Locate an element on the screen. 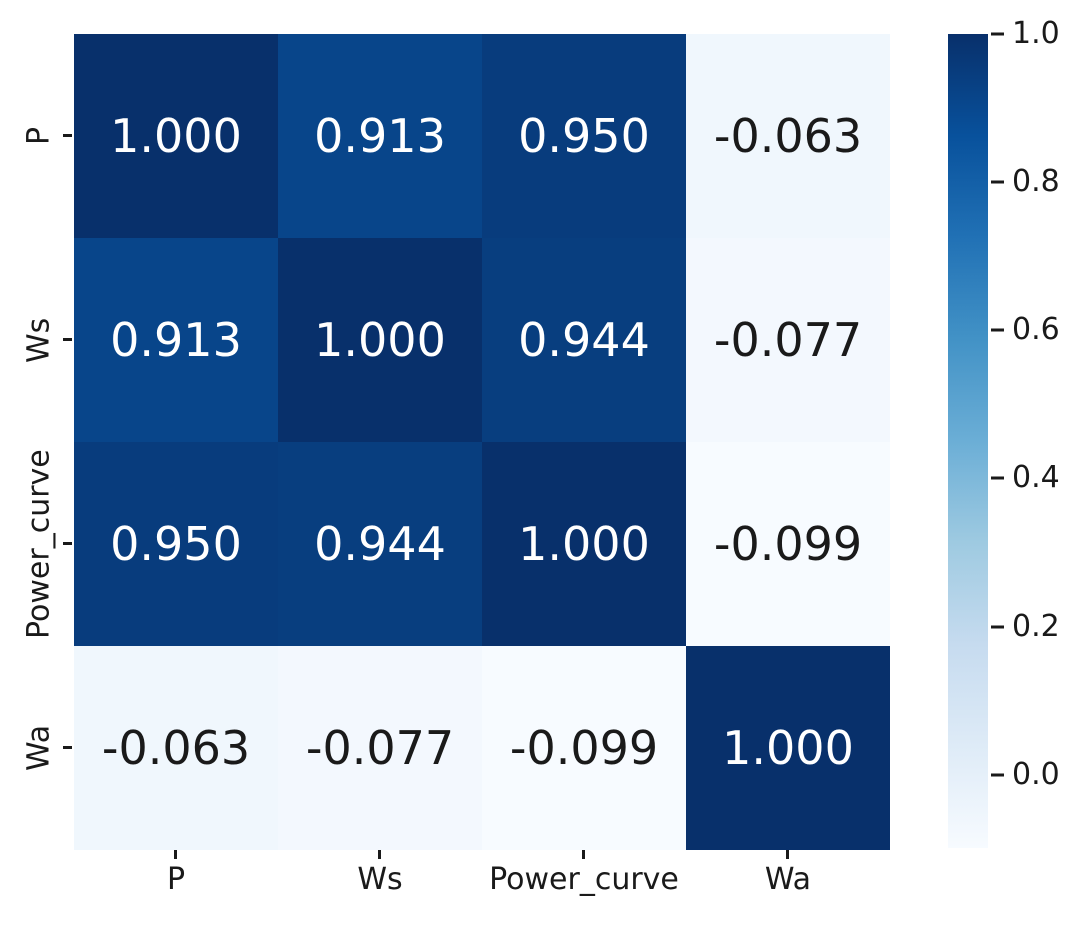 The height and width of the screenshot is (926, 1080). y-tick-label: Wa is located at coordinates (39, 748).